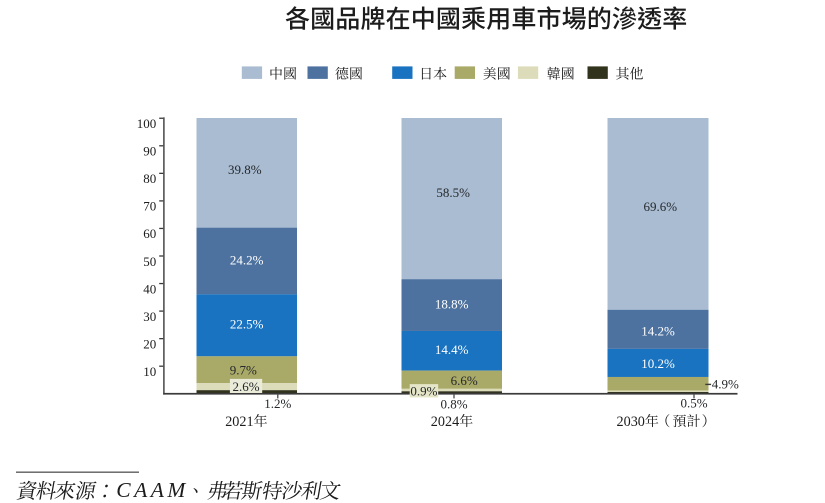 This screenshot has height=503, width=825. Describe the element at coordinates (149, 151) in the screenshot. I see `svg-text: 90` at that location.